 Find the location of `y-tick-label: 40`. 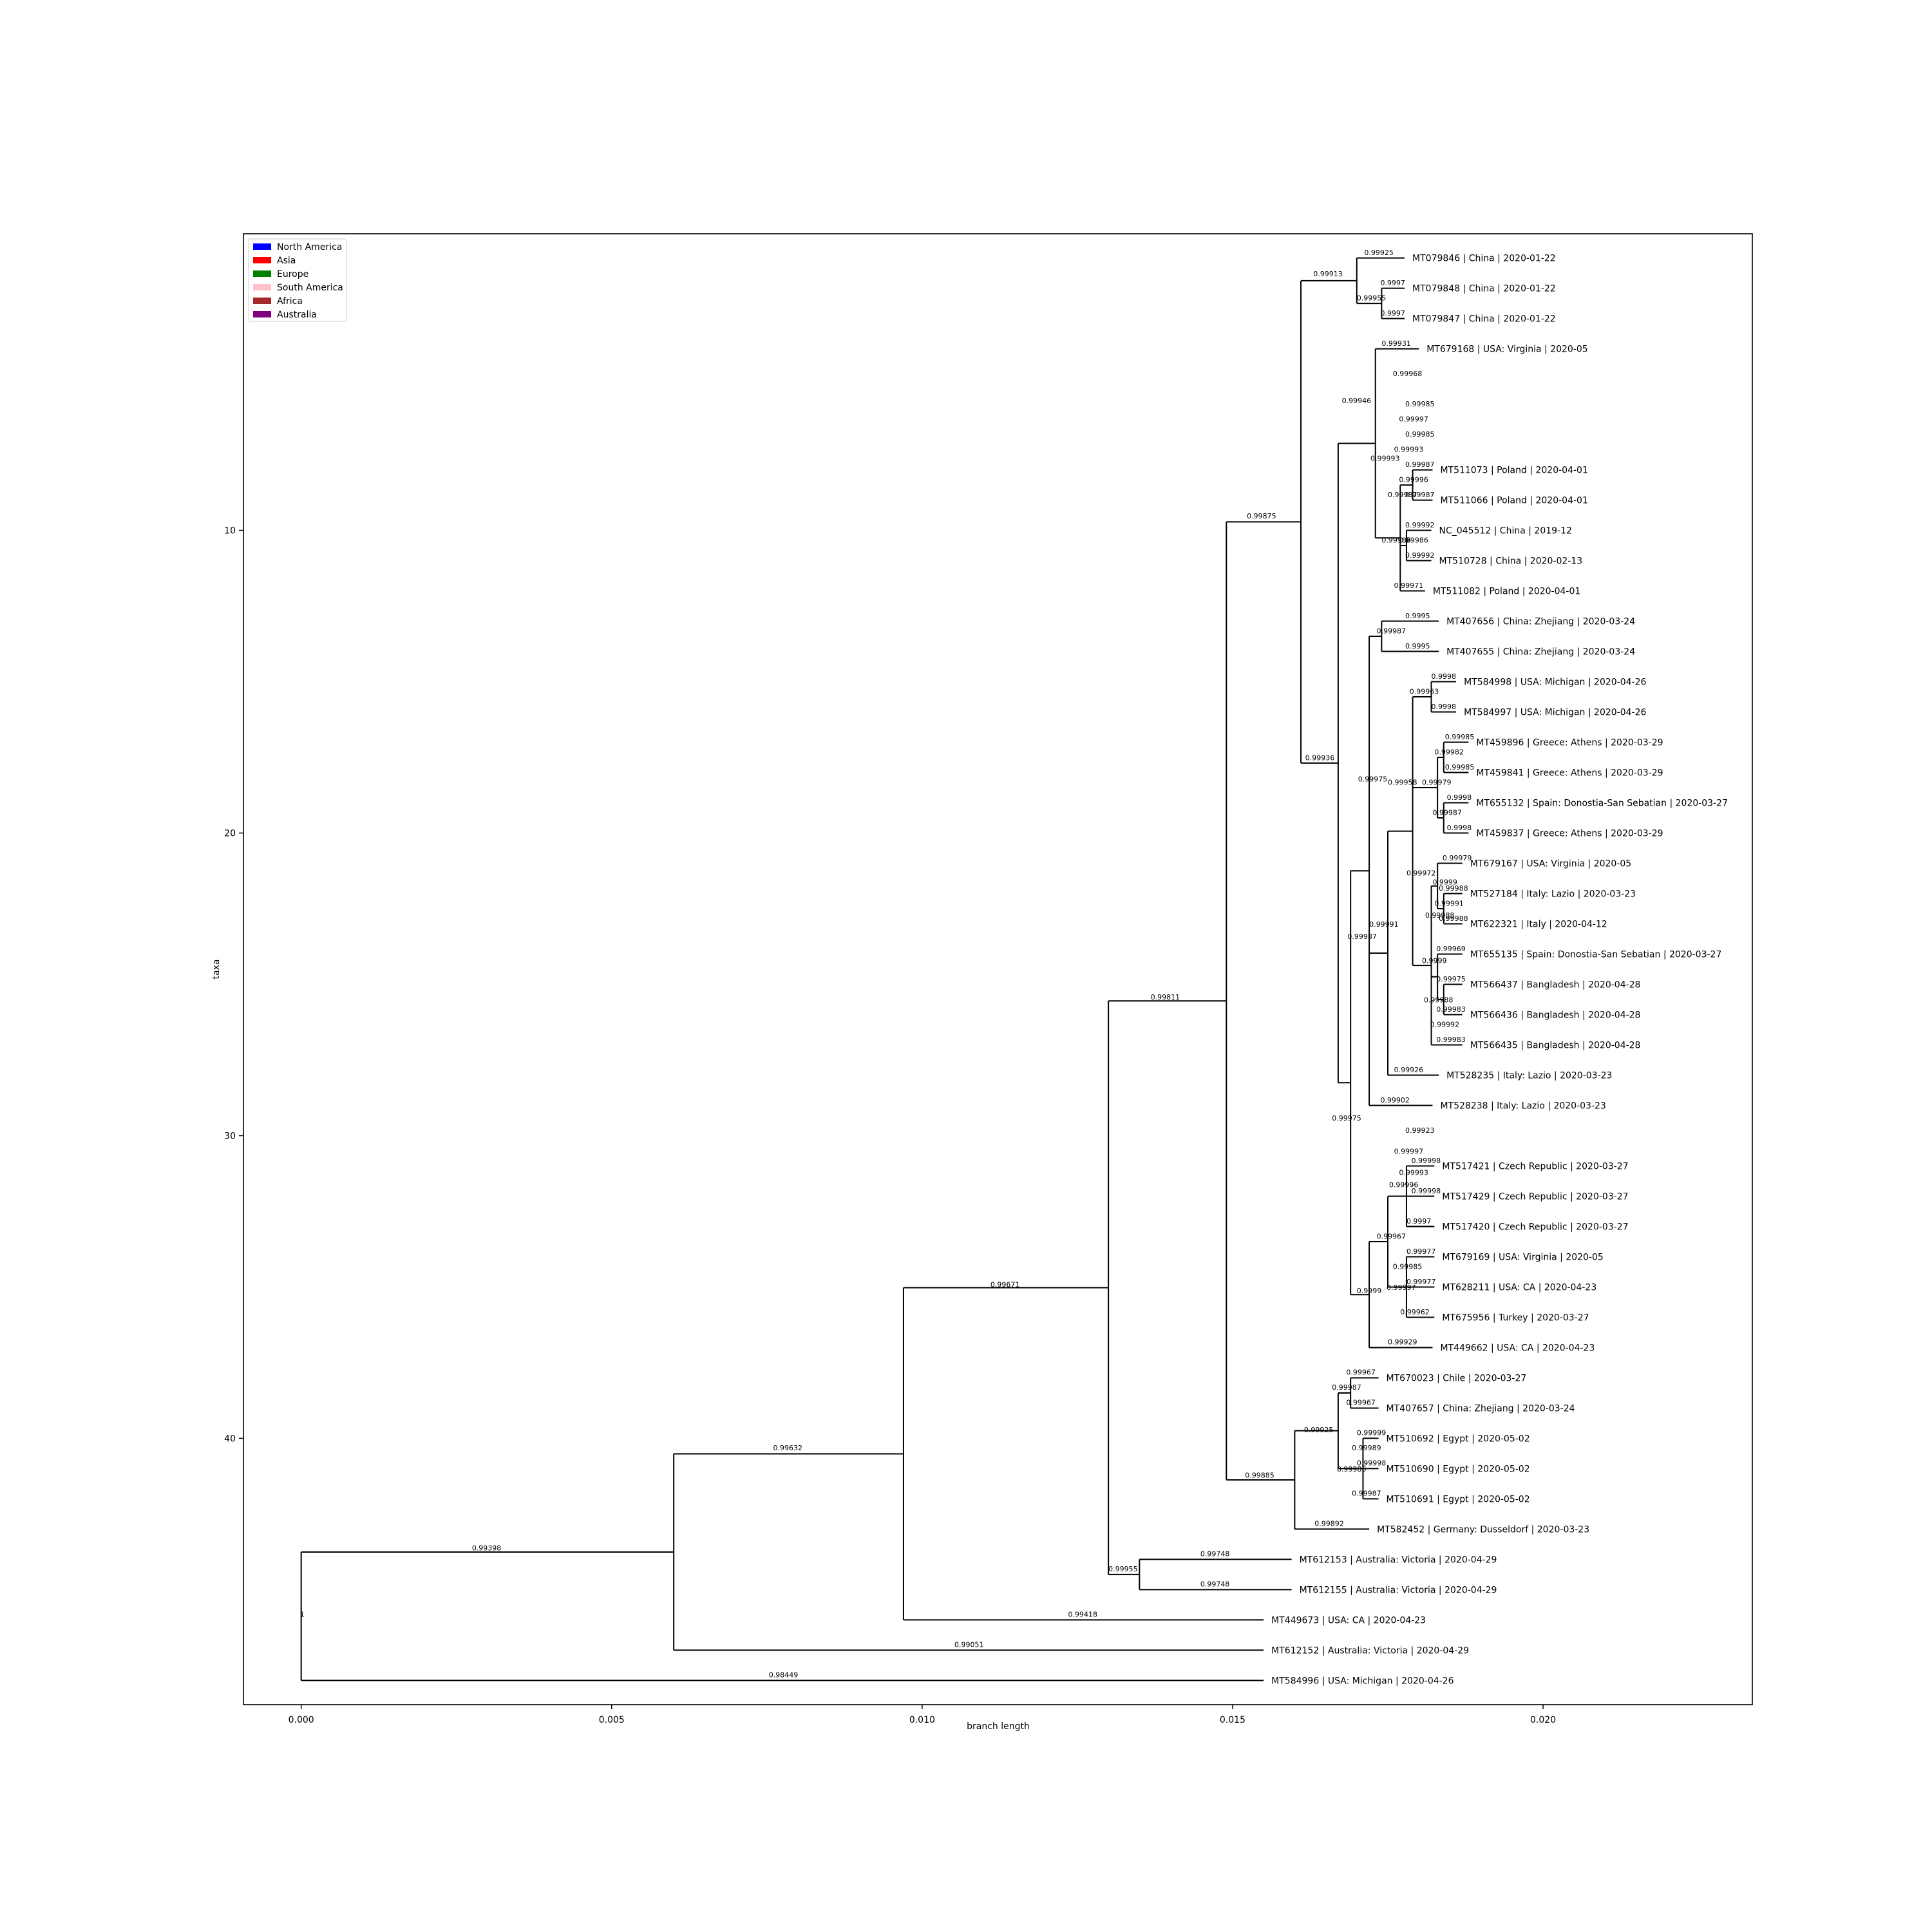

y-tick-label: 40 is located at coordinates (230, 1439).